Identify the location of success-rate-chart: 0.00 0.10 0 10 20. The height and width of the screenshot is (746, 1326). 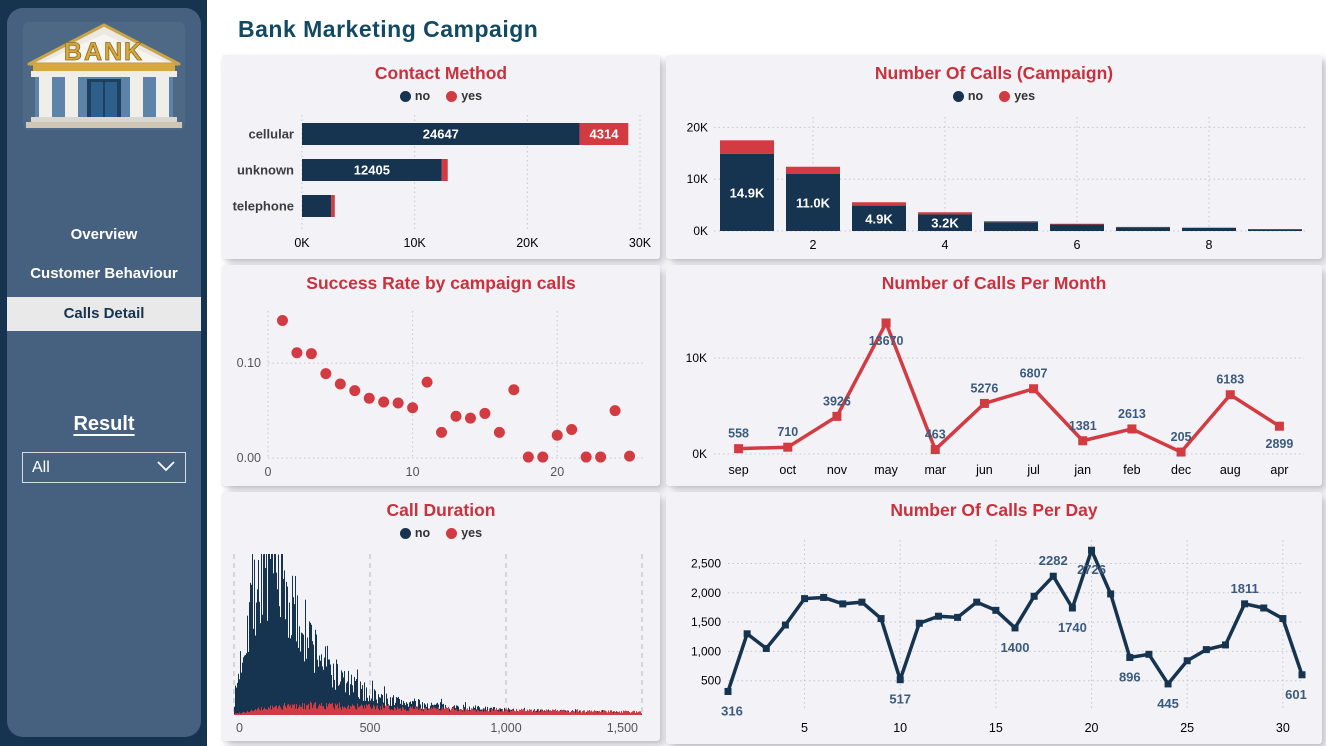
(441, 390).